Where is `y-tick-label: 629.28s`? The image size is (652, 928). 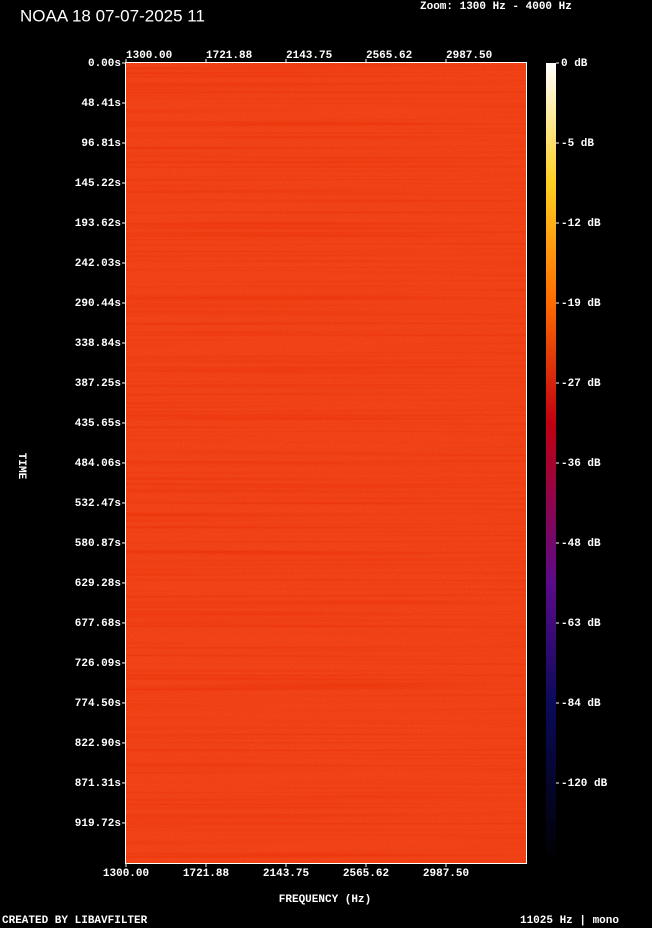
y-tick-label: 629.28s is located at coordinates (98, 584).